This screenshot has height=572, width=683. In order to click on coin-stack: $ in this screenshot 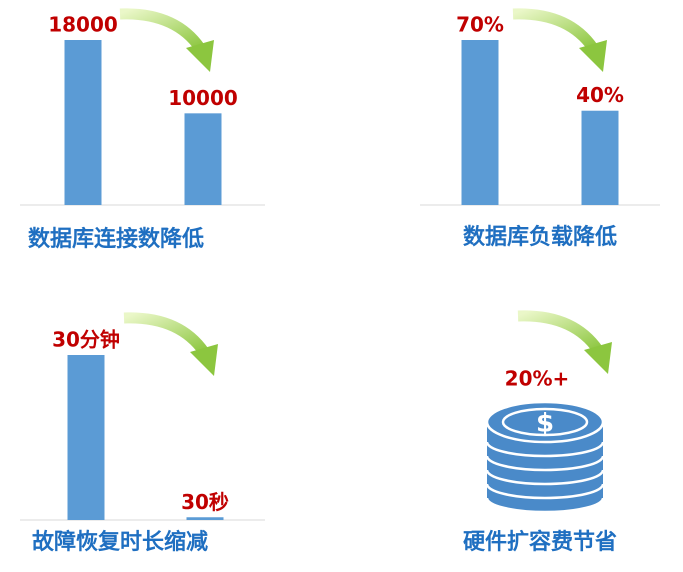, I will do `click(545, 457)`.